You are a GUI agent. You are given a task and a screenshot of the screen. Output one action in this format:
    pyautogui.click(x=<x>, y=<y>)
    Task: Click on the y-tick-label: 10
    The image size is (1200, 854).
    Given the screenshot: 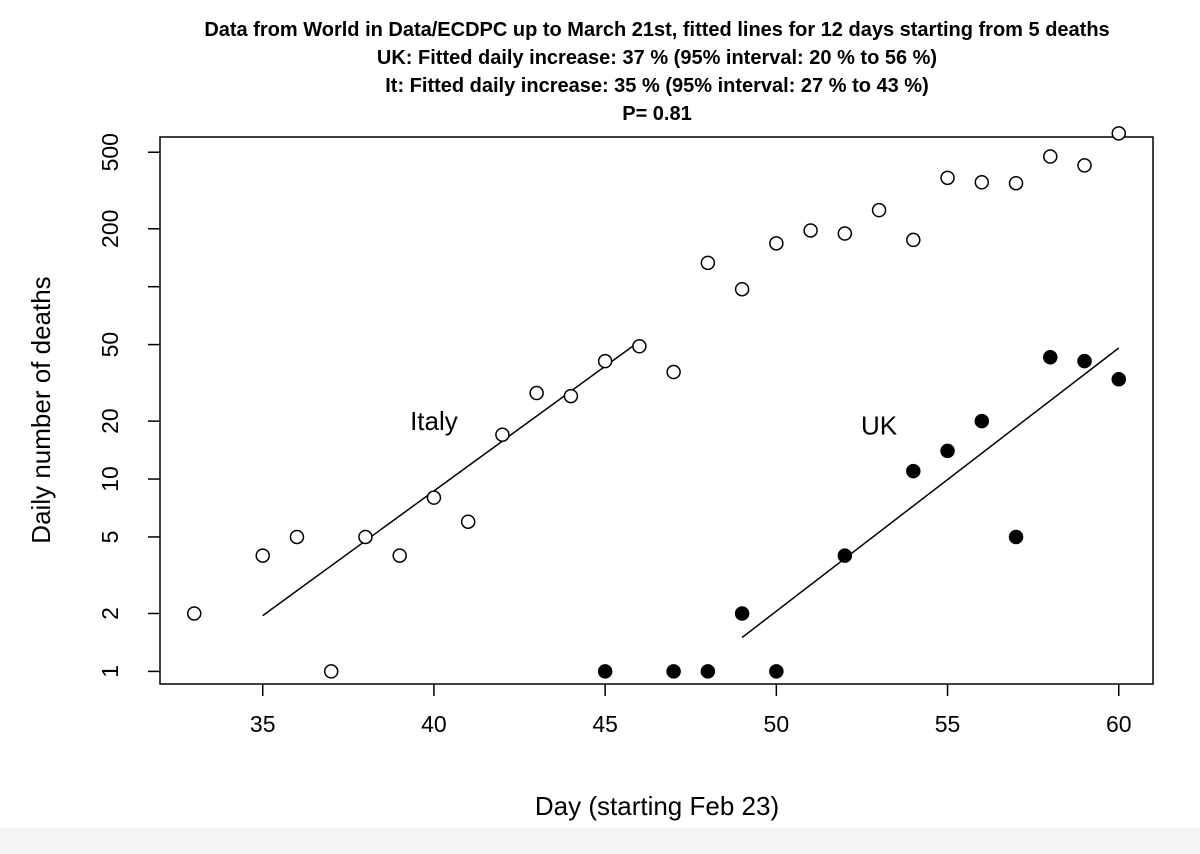 What is the action you would take?
    pyautogui.click(x=110, y=479)
    